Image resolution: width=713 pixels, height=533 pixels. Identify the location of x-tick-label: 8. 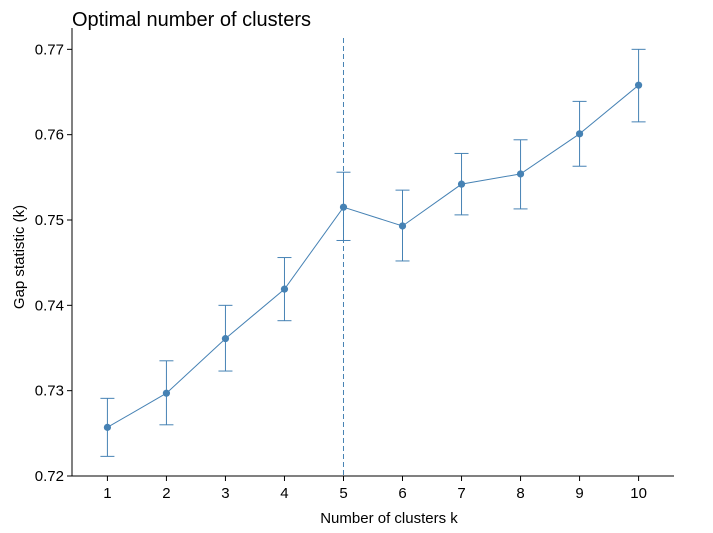
(520, 493).